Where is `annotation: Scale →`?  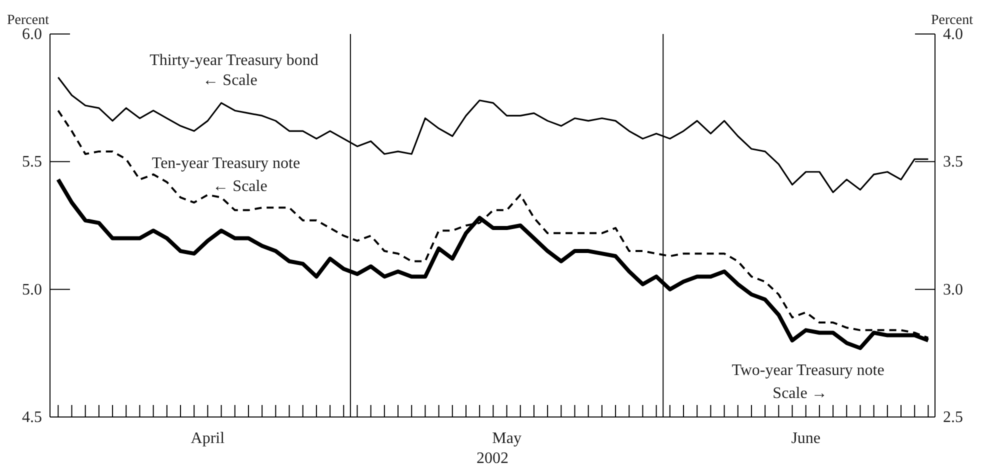
annotation: Scale → is located at coordinates (800, 394).